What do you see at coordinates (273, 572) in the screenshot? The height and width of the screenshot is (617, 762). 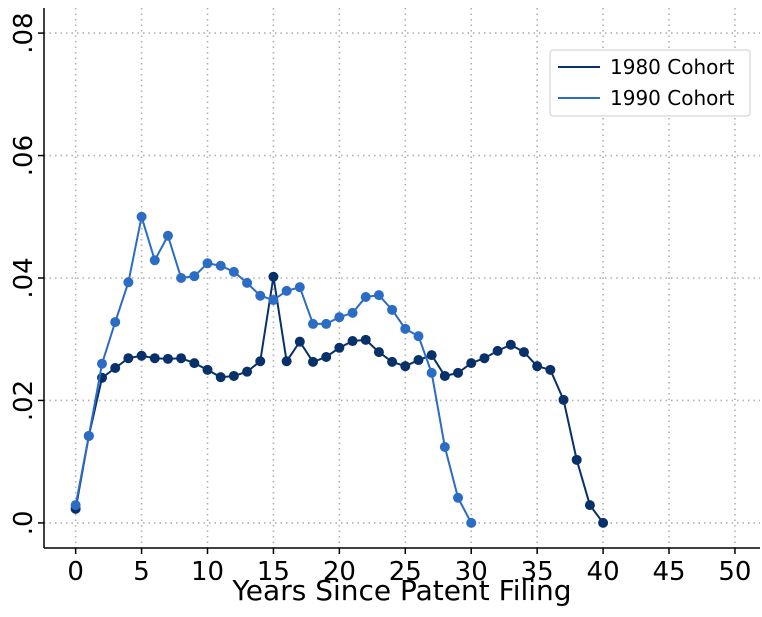 I see `x-tick-label: 15` at bounding box center [273, 572].